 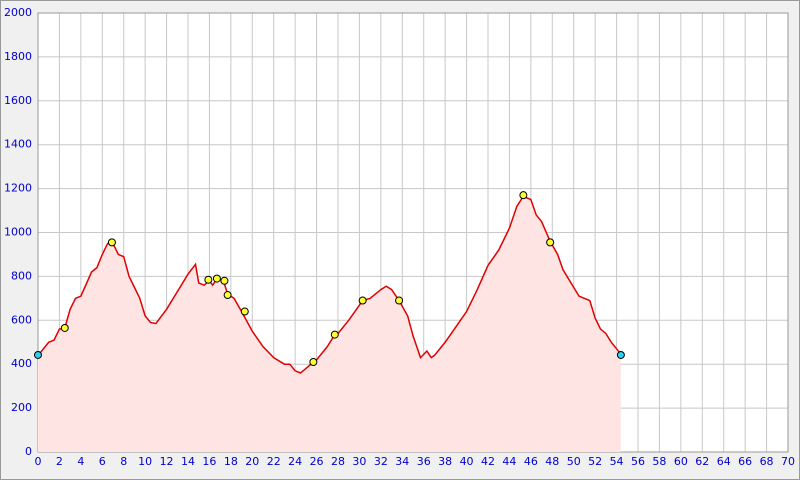 What do you see at coordinates (617, 461) in the screenshot?
I see `x-tick-label: 54` at bounding box center [617, 461].